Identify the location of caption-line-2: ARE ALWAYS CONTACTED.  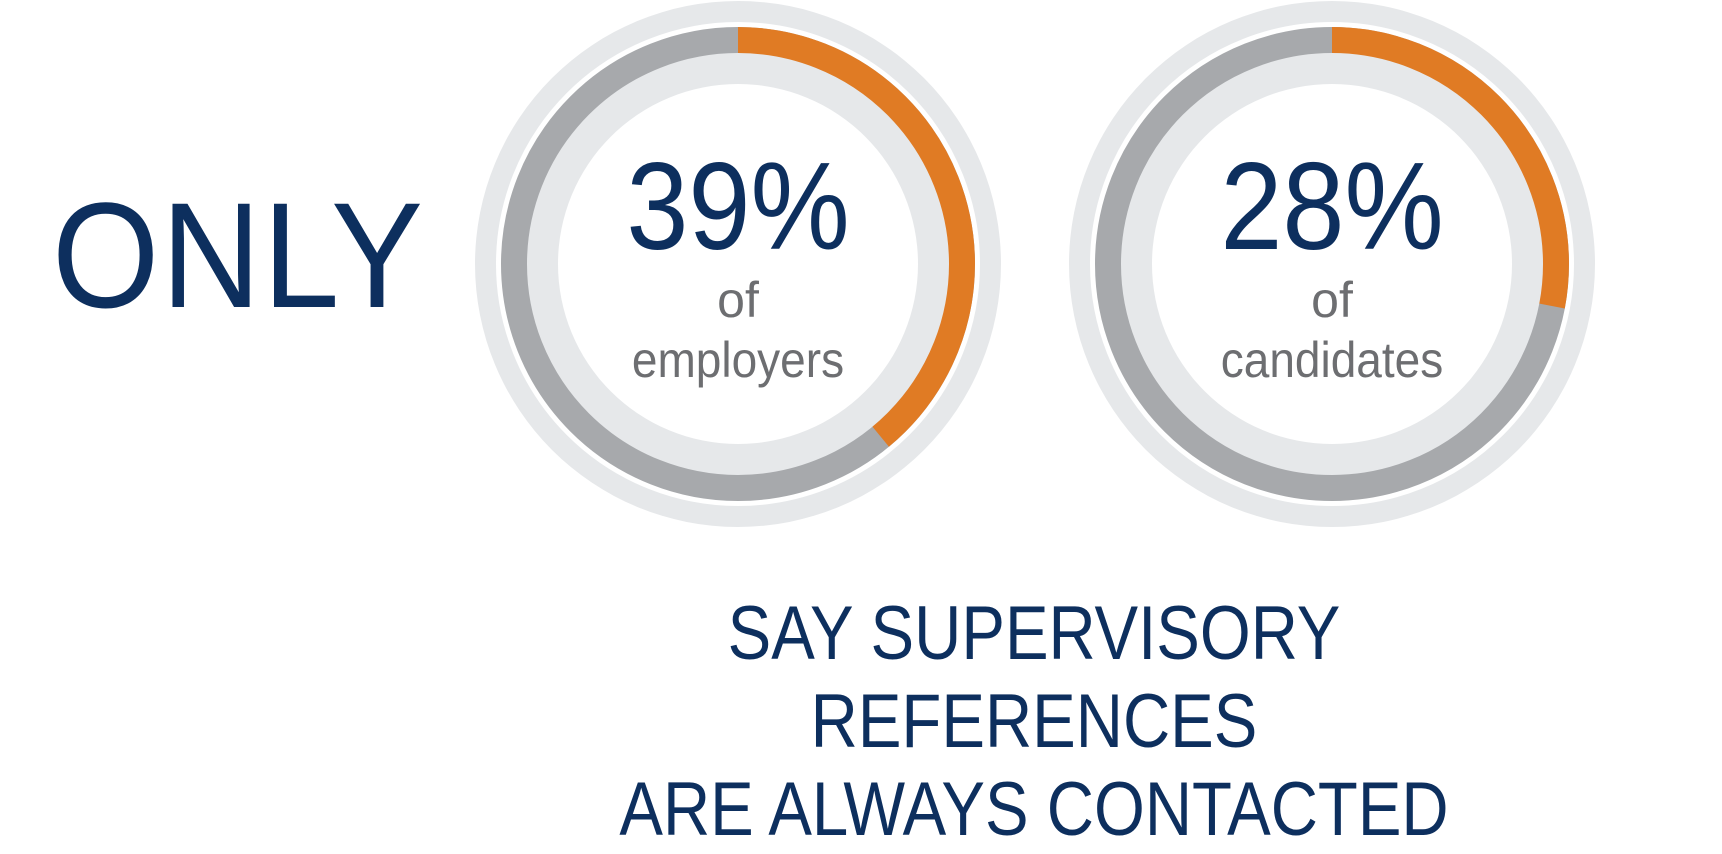
(1034, 809).